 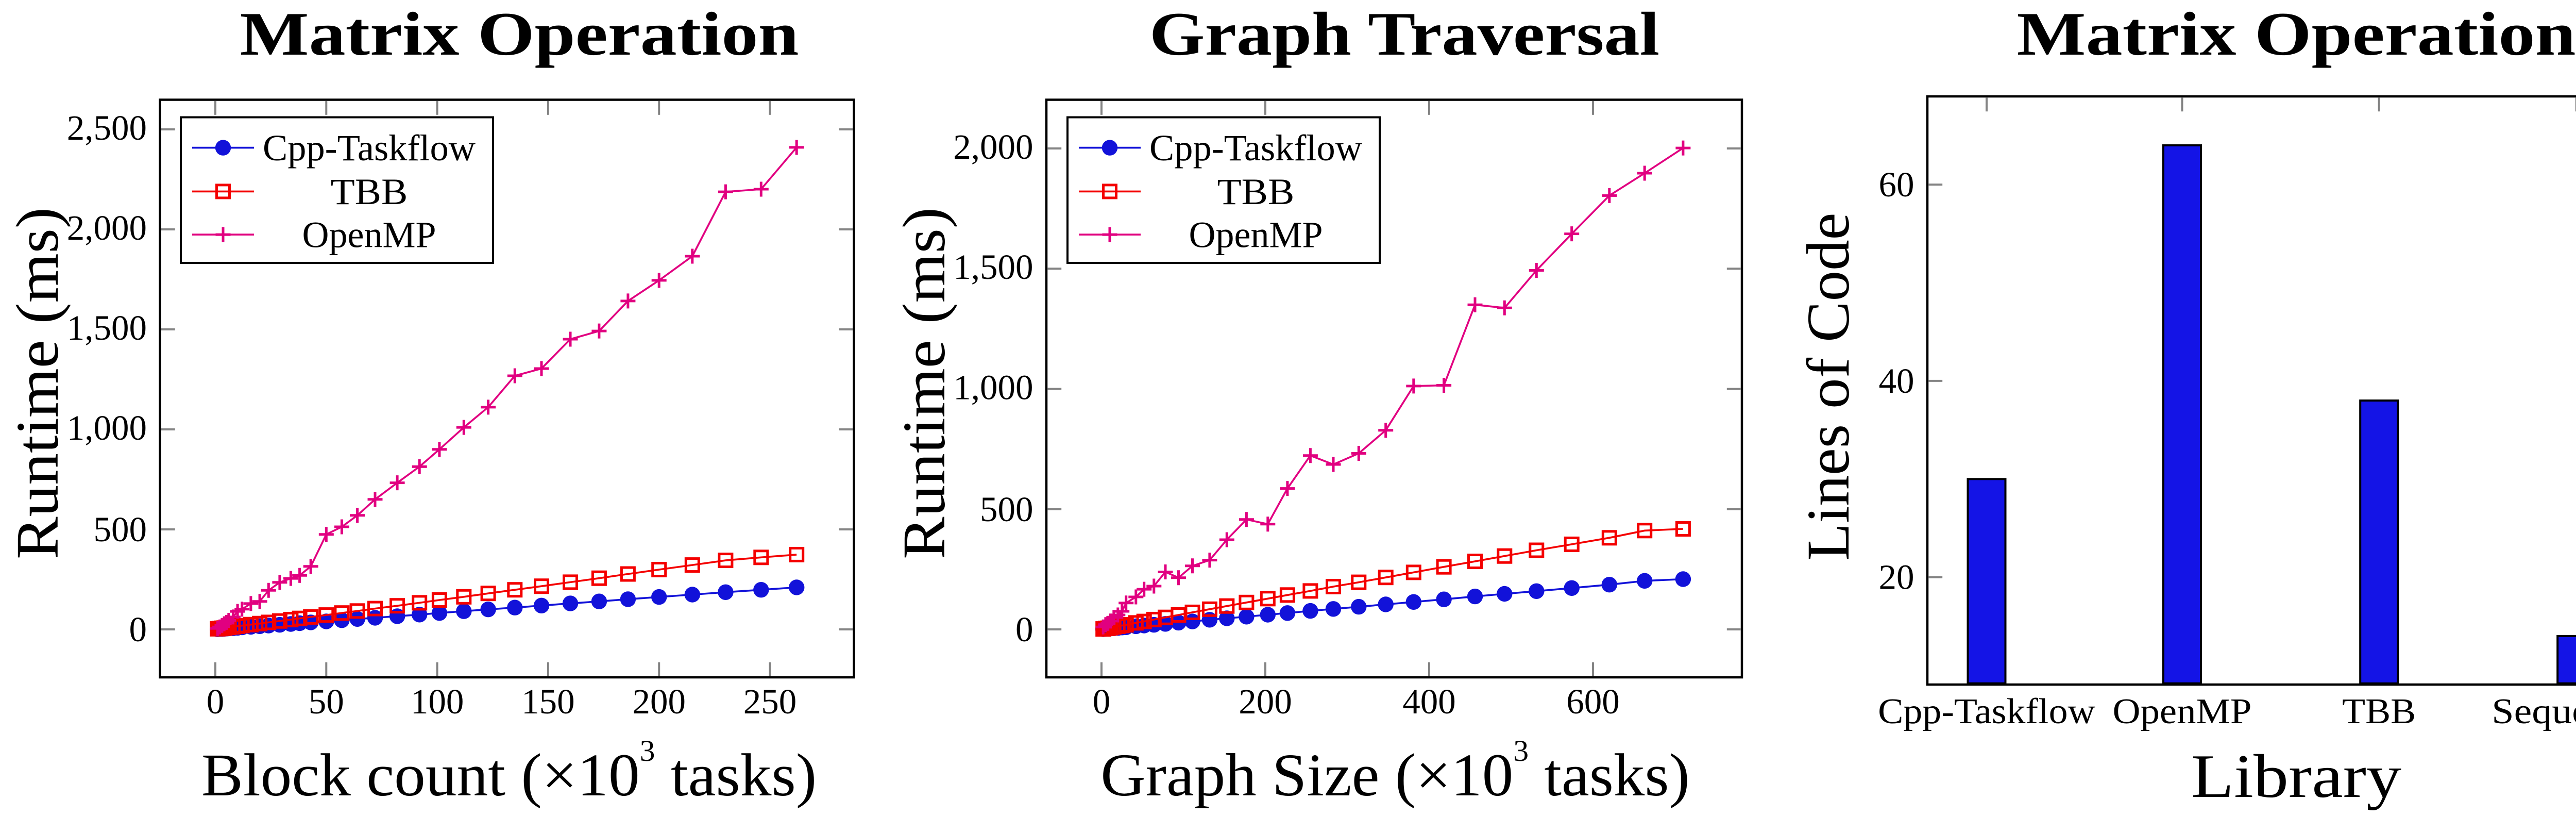 I want to click on svg-text: 400, so click(x=1429, y=701).